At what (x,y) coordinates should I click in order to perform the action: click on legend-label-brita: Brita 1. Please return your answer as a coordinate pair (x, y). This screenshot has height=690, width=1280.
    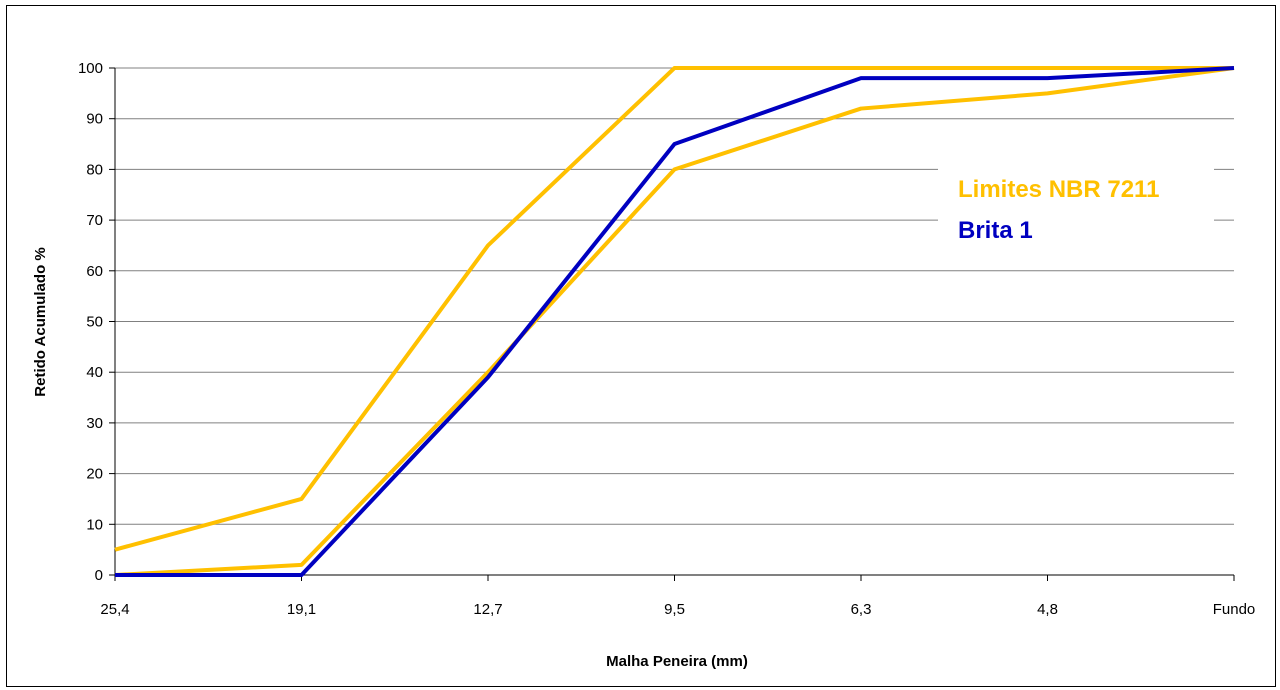
    Looking at the image, I should click on (995, 230).